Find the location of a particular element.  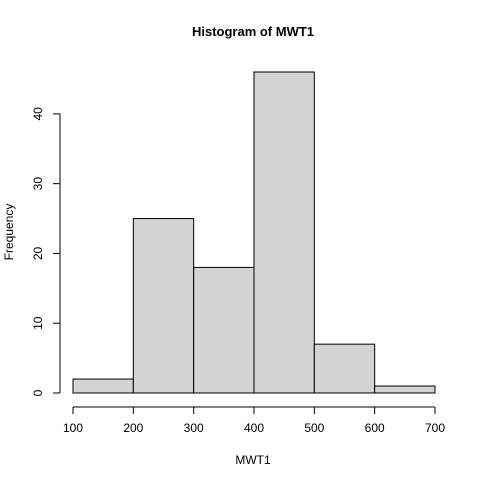

x-tick-label: 300 is located at coordinates (194, 428).